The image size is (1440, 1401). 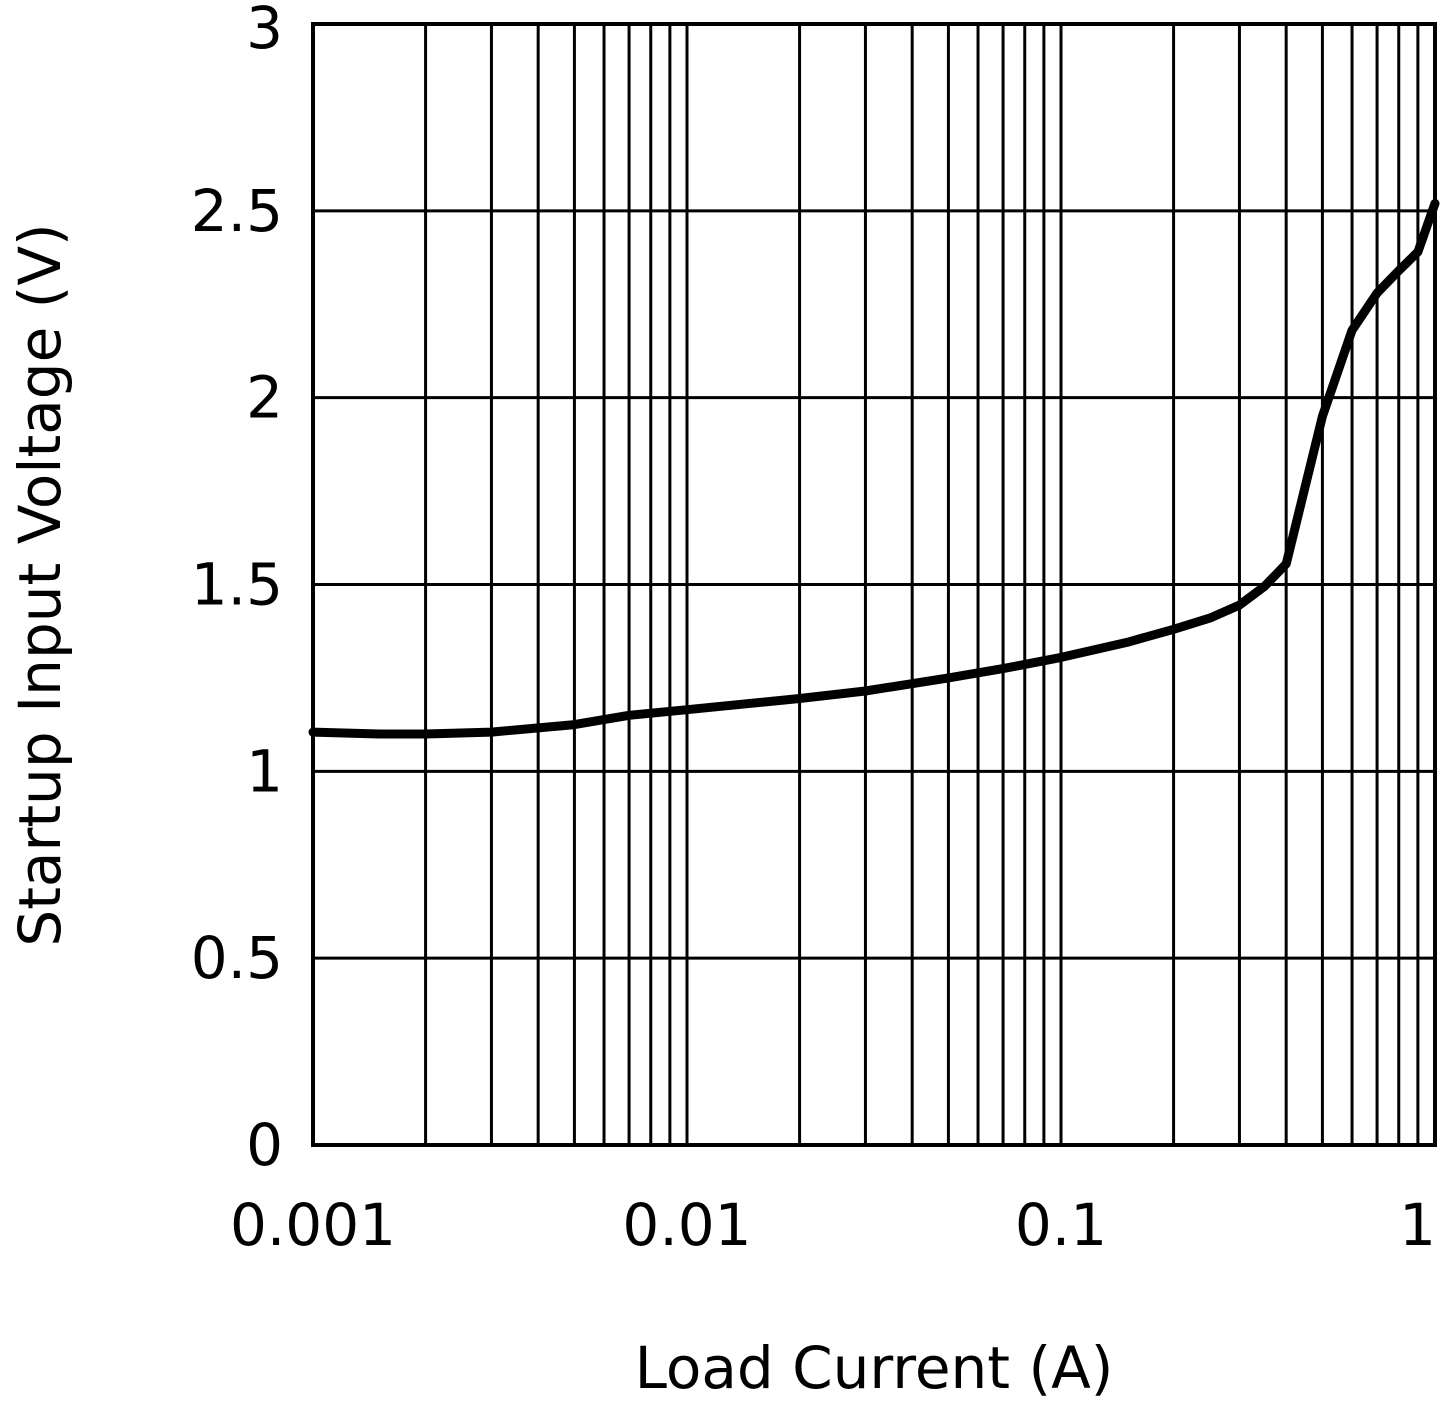 What do you see at coordinates (237, 958) in the screenshot?
I see `y-tick-label: 0.5` at bounding box center [237, 958].